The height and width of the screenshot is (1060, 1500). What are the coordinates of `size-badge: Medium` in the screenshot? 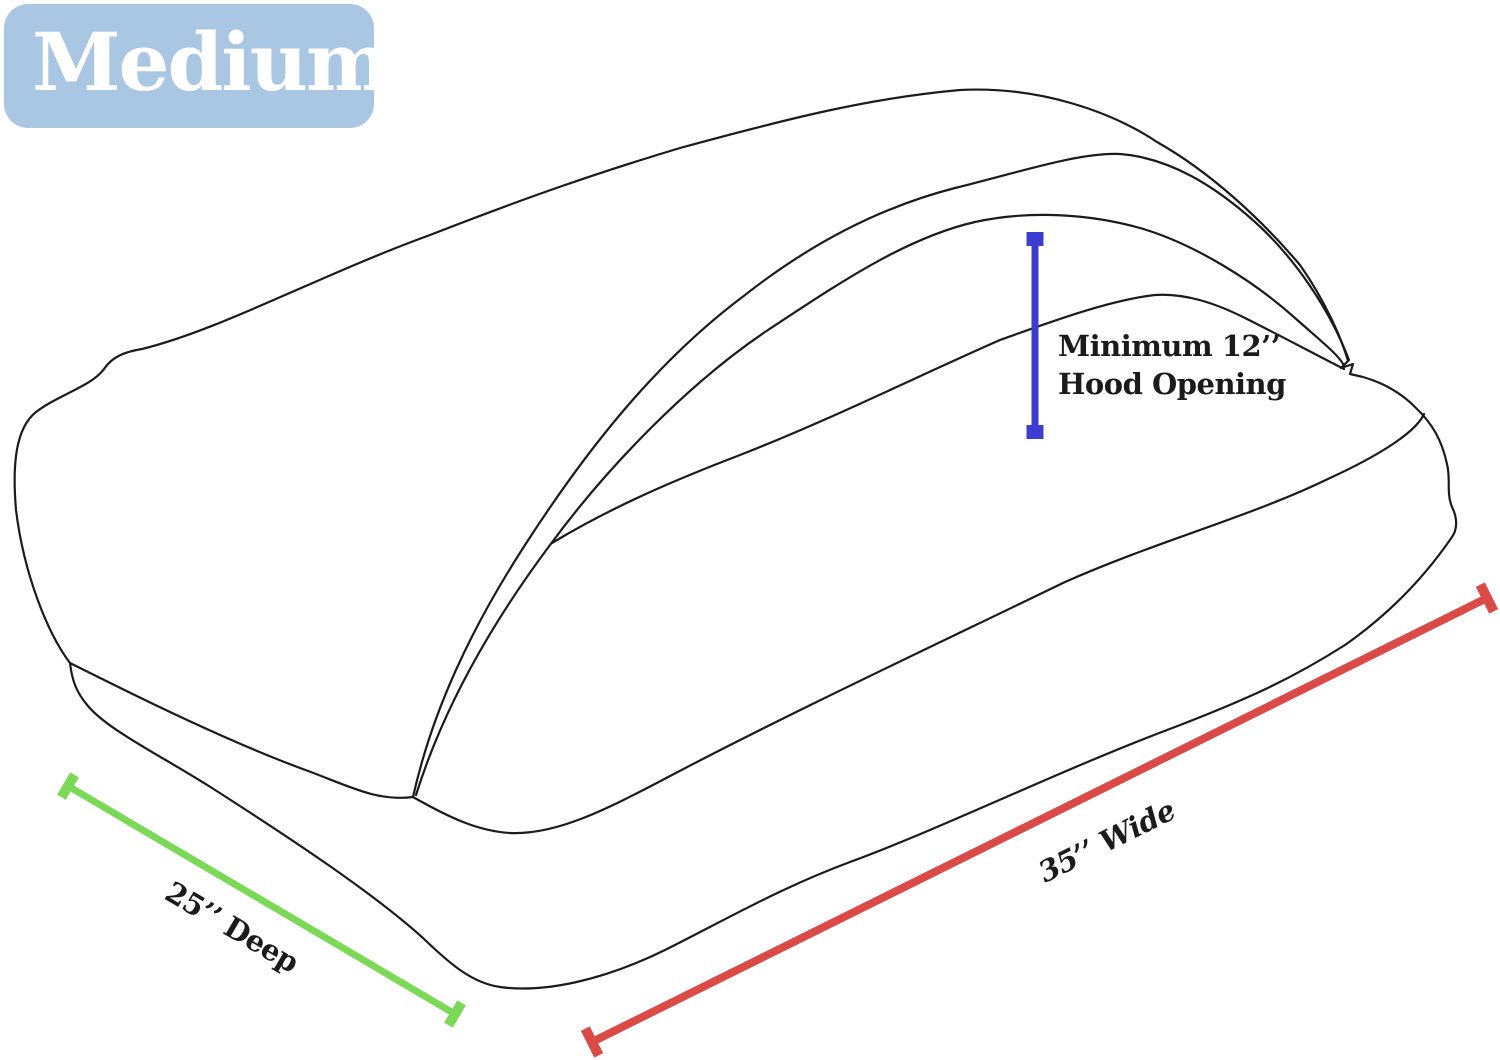 It's located at (197, 66).